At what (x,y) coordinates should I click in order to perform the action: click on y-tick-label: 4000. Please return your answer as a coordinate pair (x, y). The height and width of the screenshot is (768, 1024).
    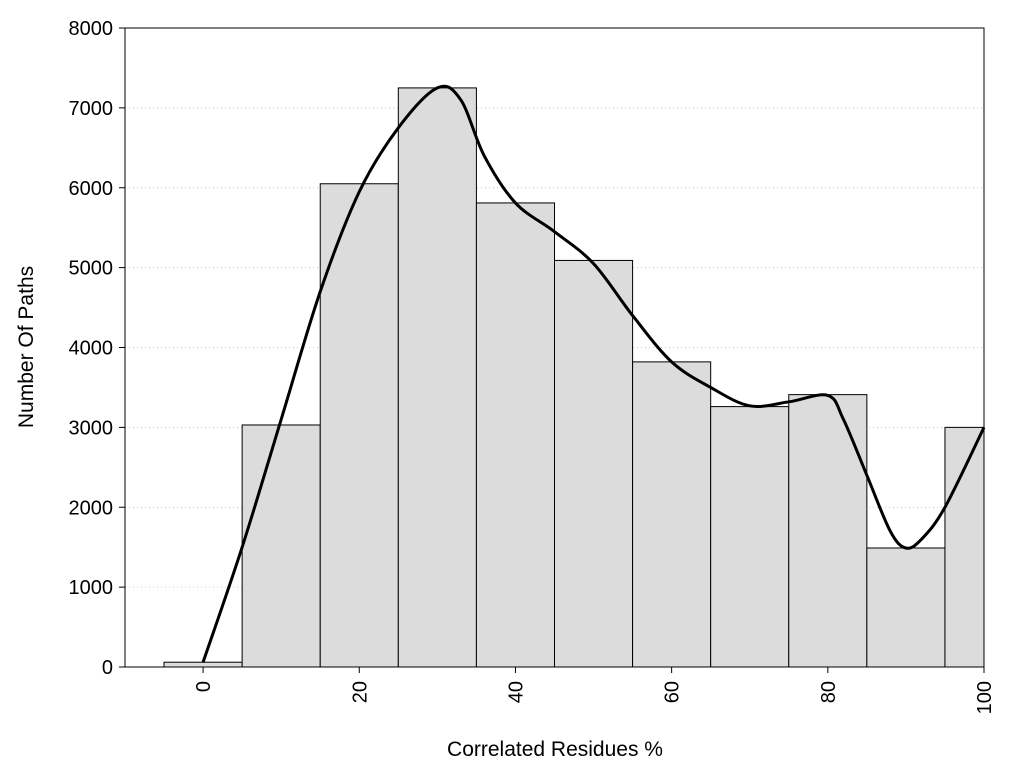
    Looking at the image, I should click on (91, 349).